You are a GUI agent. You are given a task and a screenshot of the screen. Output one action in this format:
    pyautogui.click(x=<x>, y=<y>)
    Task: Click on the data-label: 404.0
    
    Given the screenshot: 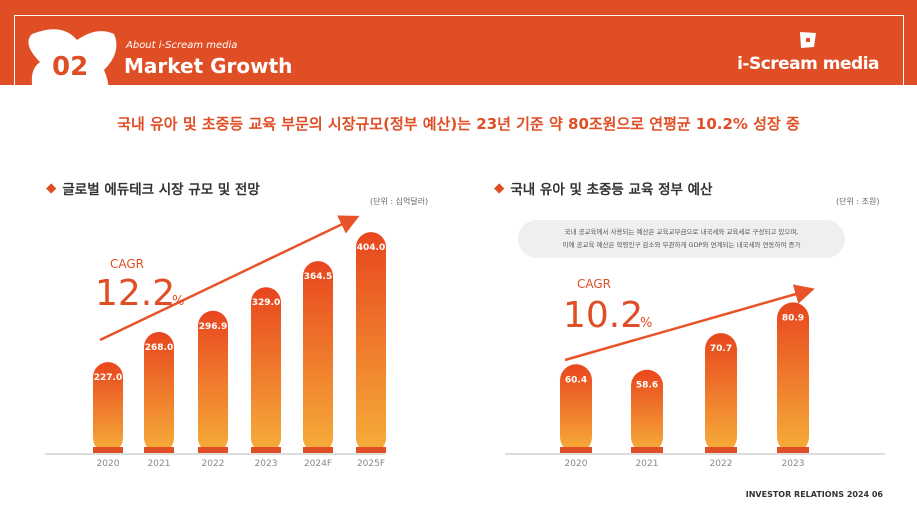 What is the action you would take?
    pyautogui.click(x=371, y=248)
    